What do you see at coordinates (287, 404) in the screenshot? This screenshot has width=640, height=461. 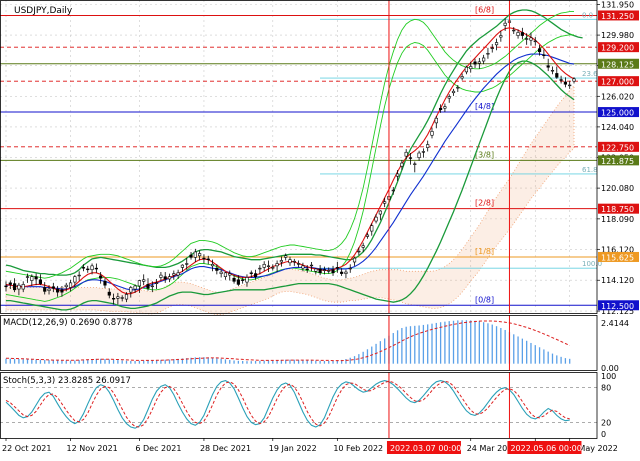 I see `stochastic-lines` at bounding box center [287, 404].